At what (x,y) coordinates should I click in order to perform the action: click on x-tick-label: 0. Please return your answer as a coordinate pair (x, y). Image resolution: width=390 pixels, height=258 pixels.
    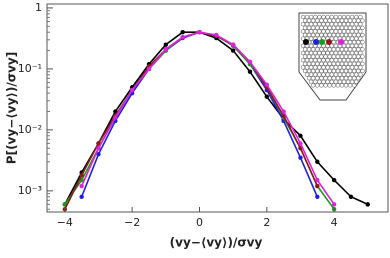
    Looking at the image, I should click on (199, 222).